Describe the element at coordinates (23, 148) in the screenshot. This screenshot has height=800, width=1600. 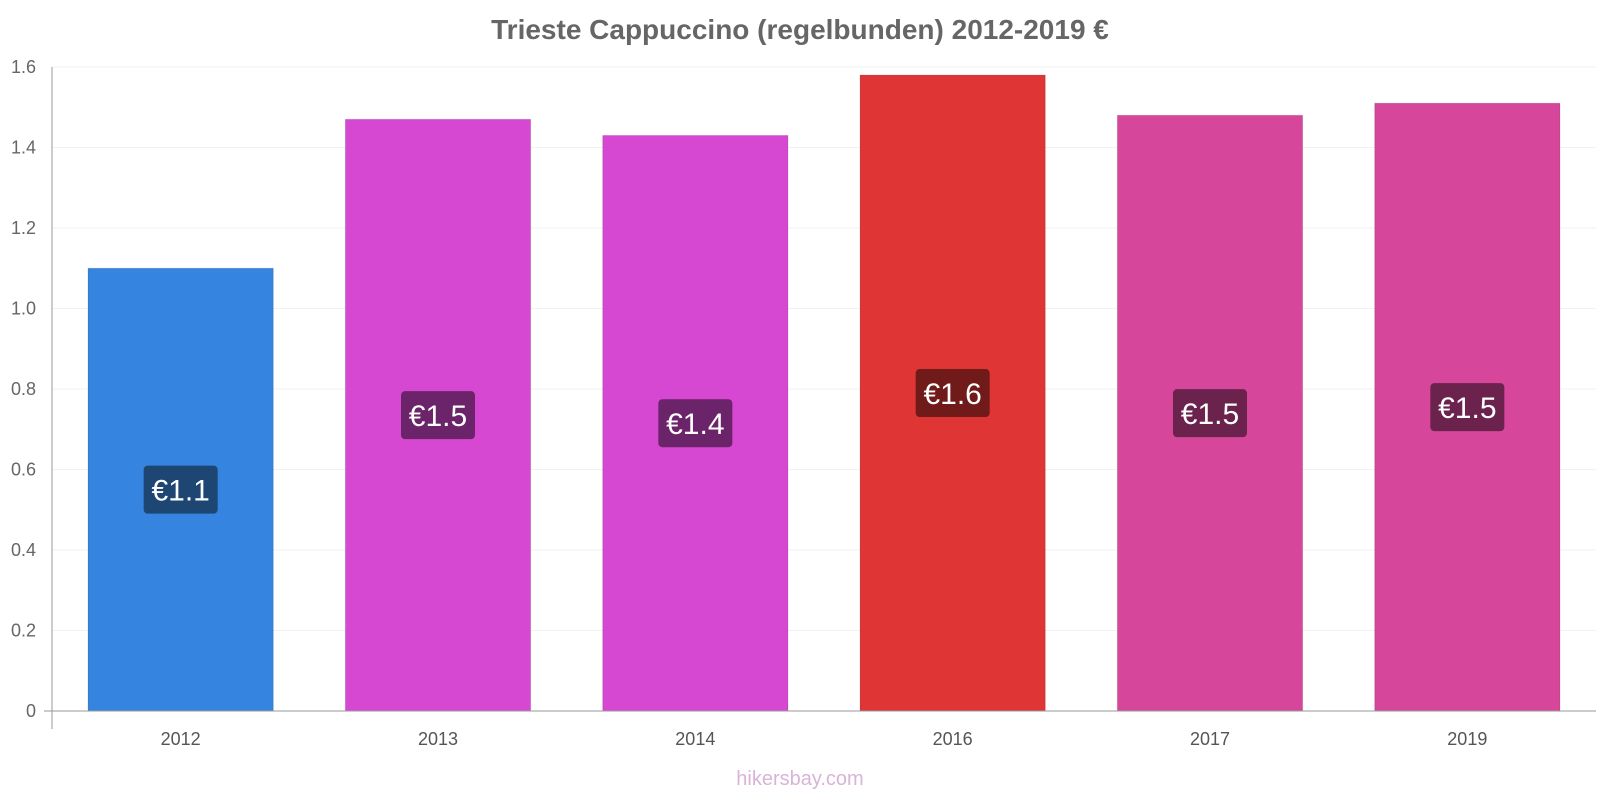
I see `y-tick-label: 1.4` at that location.